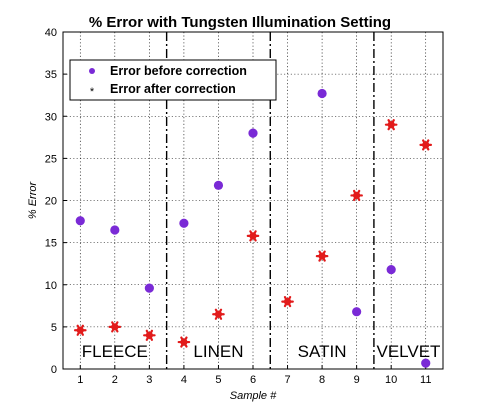  Describe the element at coordinates (287, 380) in the screenshot. I see `x-tick-label: 7` at that location.